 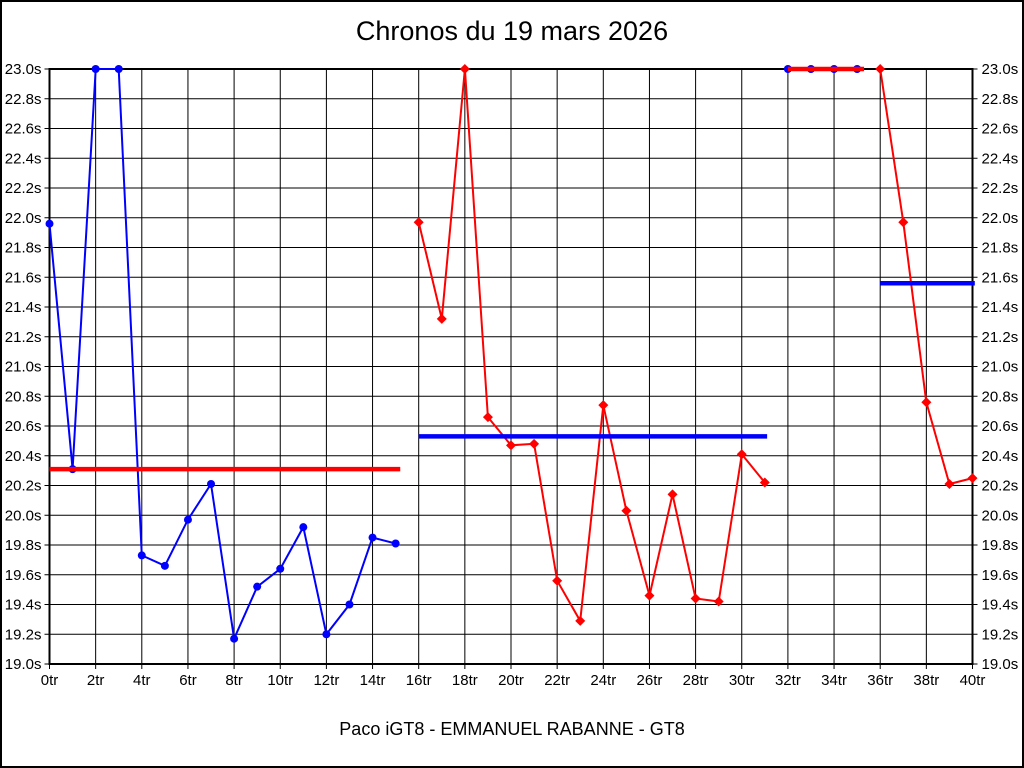 What do you see at coordinates (96, 680) in the screenshot?
I see `x-tick-label: 2tr` at bounding box center [96, 680].